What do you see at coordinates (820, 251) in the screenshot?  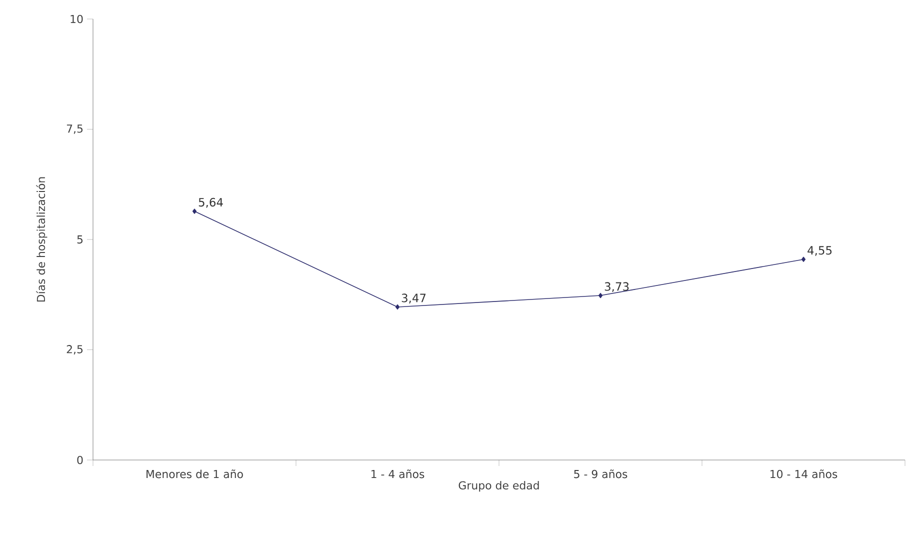 I see `data-label: 4,55` at bounding box center [820, 251].